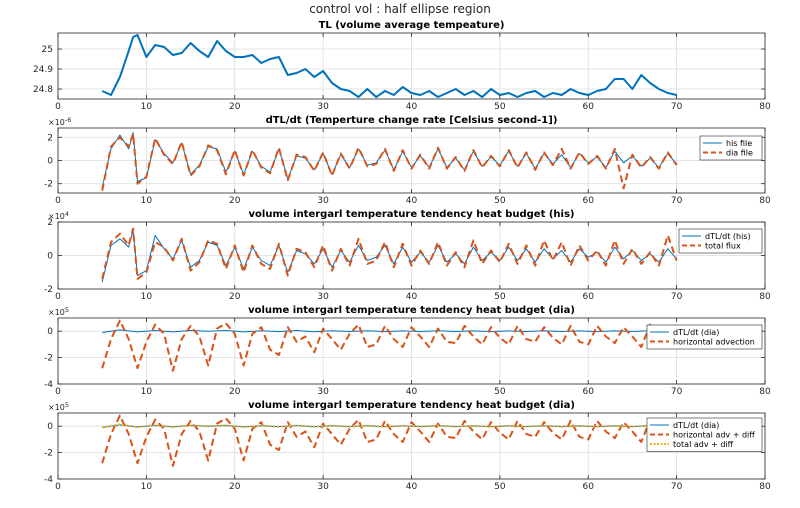 This screenshot has height=508, width=800. Describe the element at coordinates (714, 435) in the screenshot. I see `legend-entry: horizontal adv + diff` at that location.